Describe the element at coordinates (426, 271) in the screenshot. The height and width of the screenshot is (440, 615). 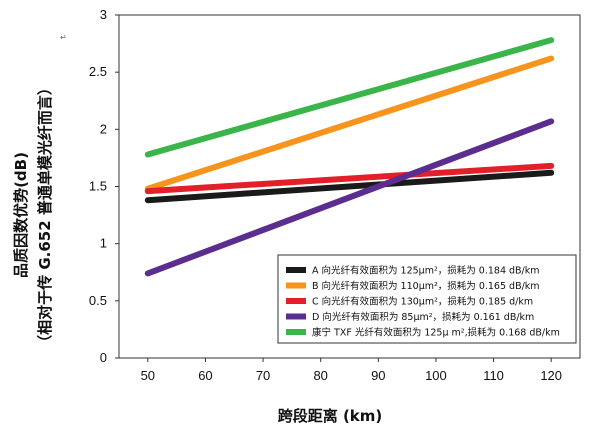
I see `legend-label-1: A 向光纤有效面积为 125μm²，损耗为 0.184 dB/km` at that location.